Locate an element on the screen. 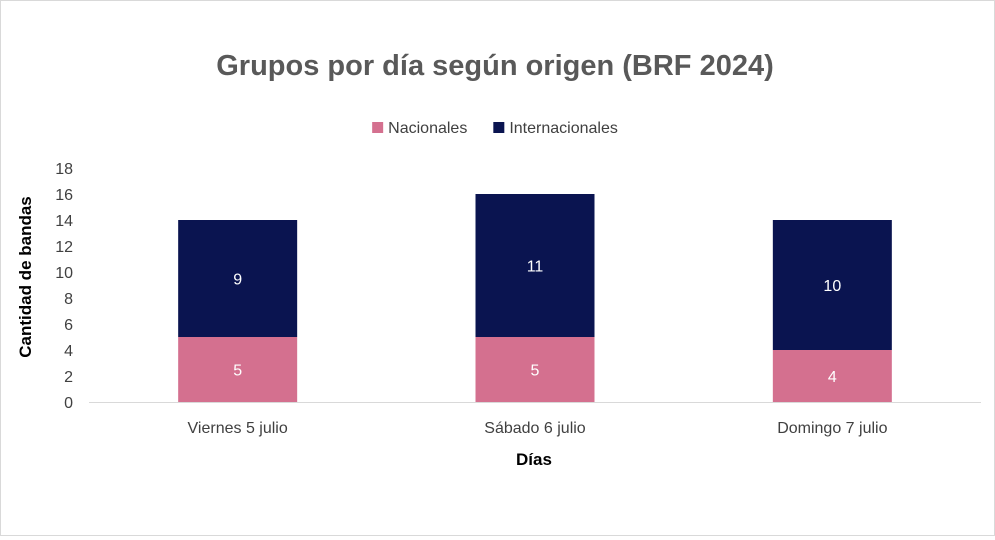 This screenshot has width=995, height=540. chart-title: Grupos por día según origen (BRF 2024) is located at coordinates (495, 66).